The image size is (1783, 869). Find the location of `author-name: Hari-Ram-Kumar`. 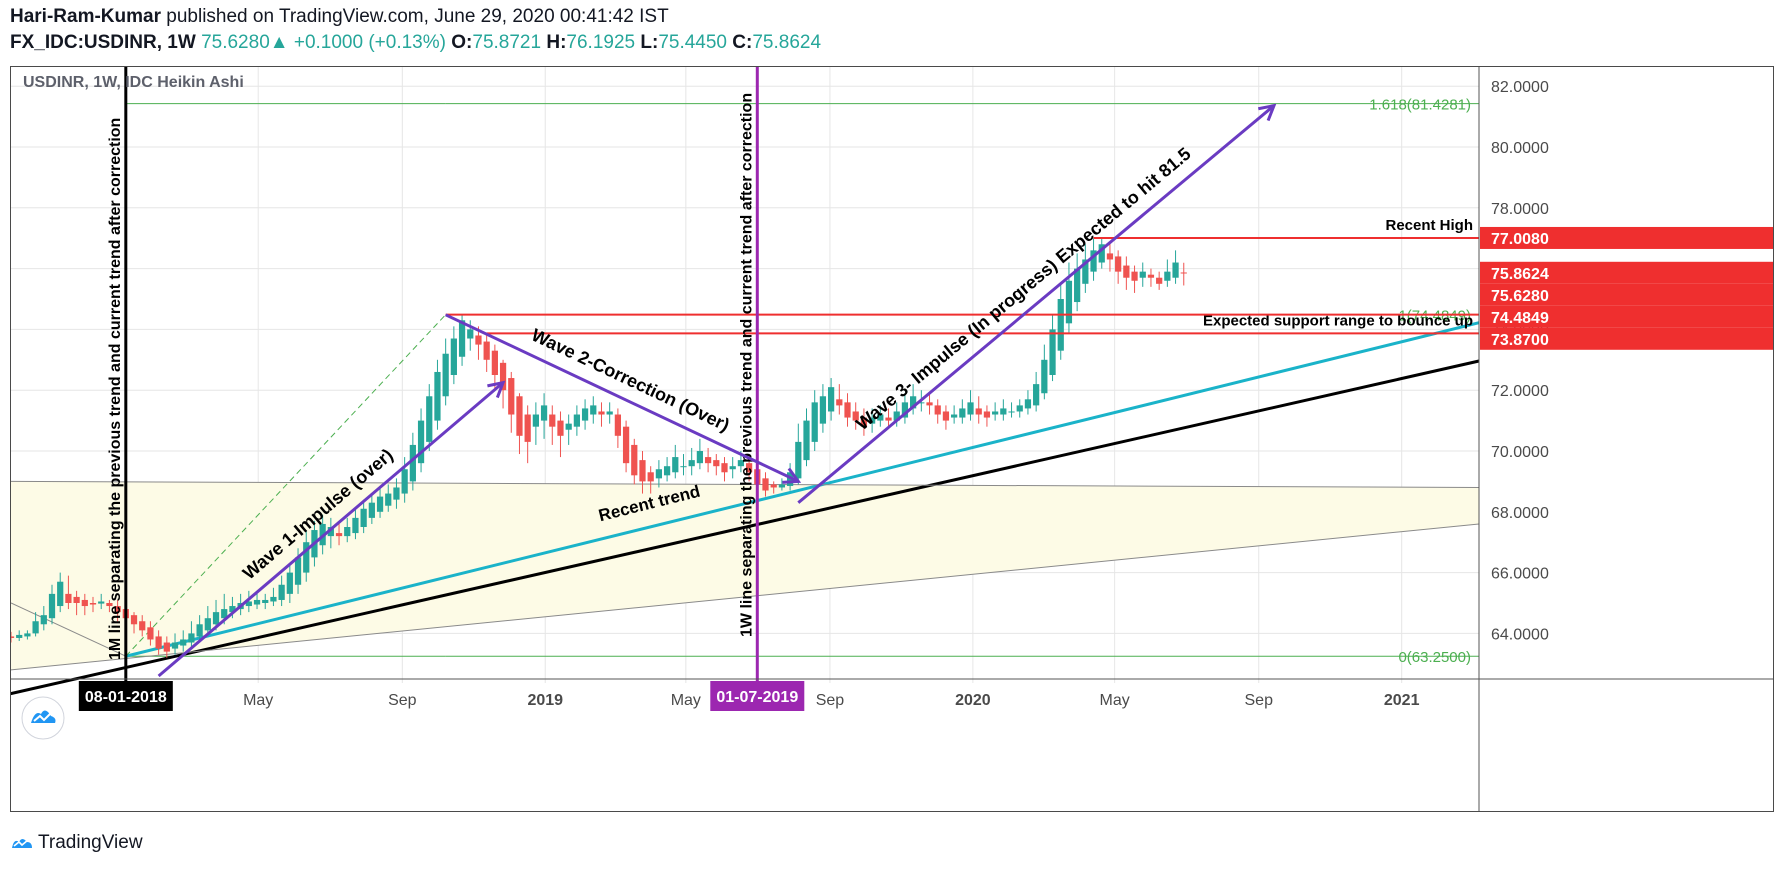

author-name: Hari-Ram-Kumar is located at coordinates (85, 16).